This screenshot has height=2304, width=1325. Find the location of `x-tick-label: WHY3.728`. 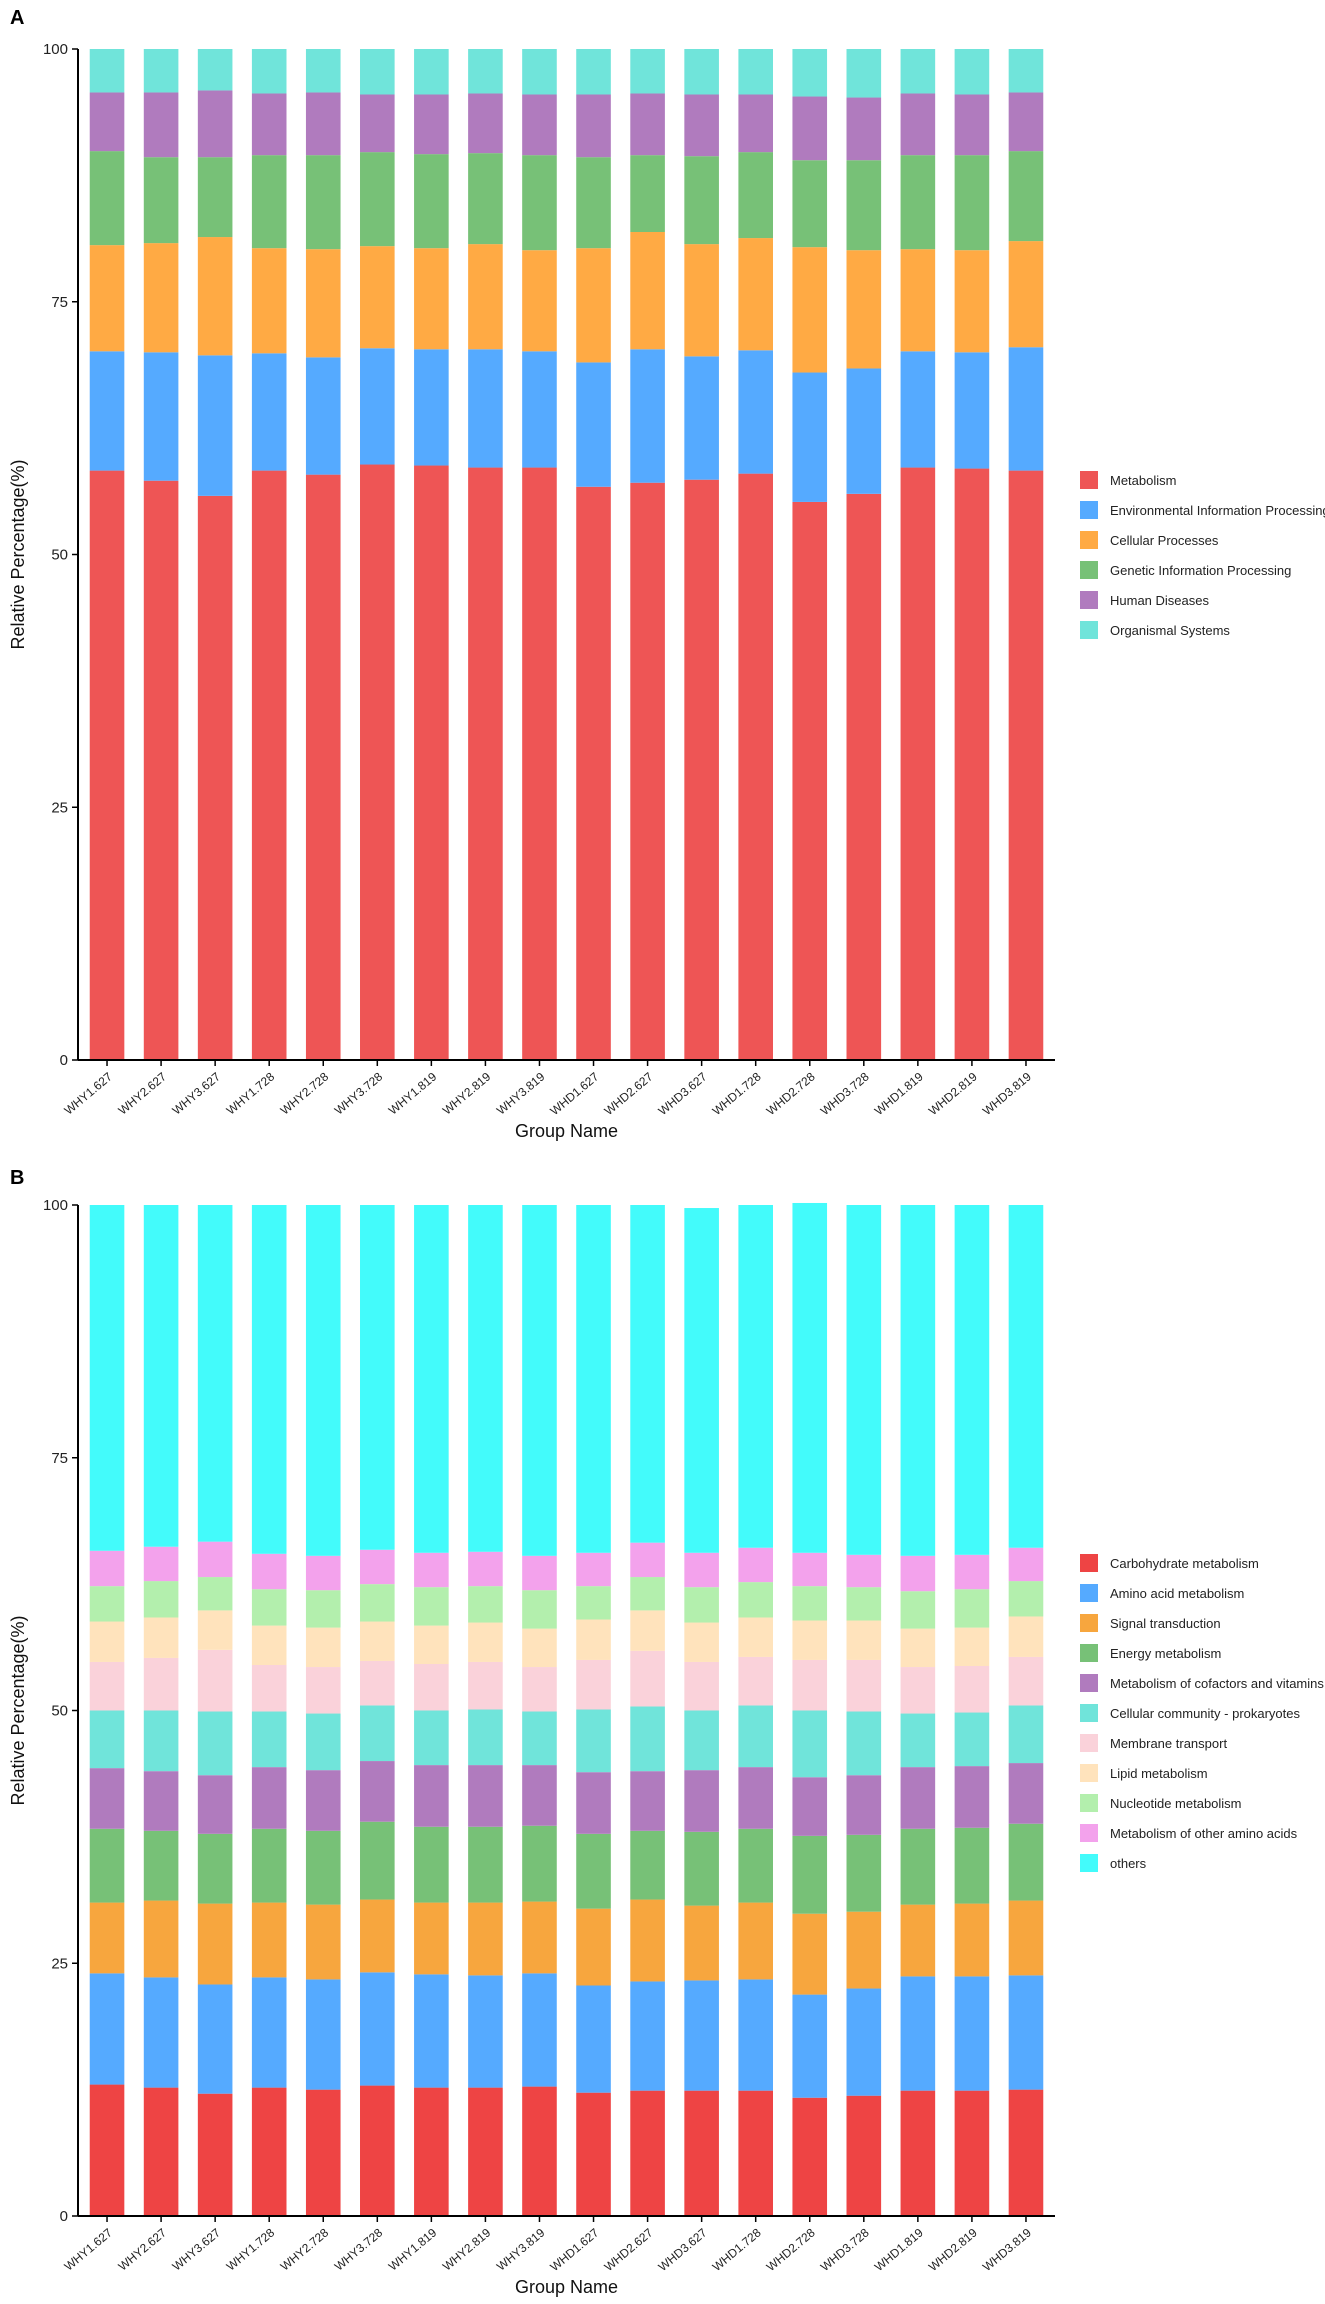

x-tick-label: WHY3.728 is located at coordinates (359, 1093).